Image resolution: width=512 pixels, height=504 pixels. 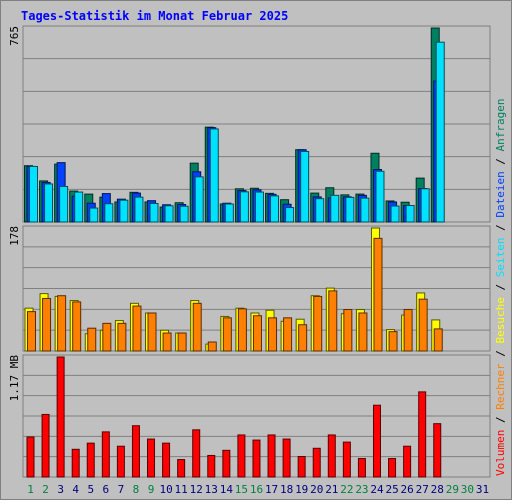 I want to click on x-tick-label: 4, so click(x=75, y=489).